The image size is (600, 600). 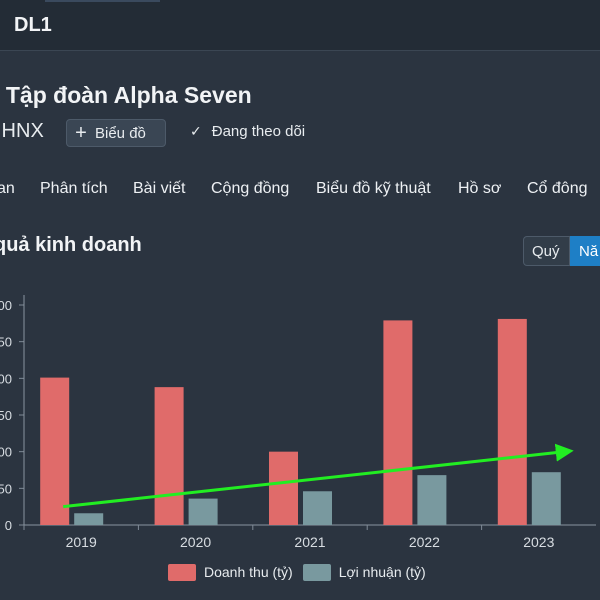 I want to click on ticker-title: DL1, so click(x=33, y=25).